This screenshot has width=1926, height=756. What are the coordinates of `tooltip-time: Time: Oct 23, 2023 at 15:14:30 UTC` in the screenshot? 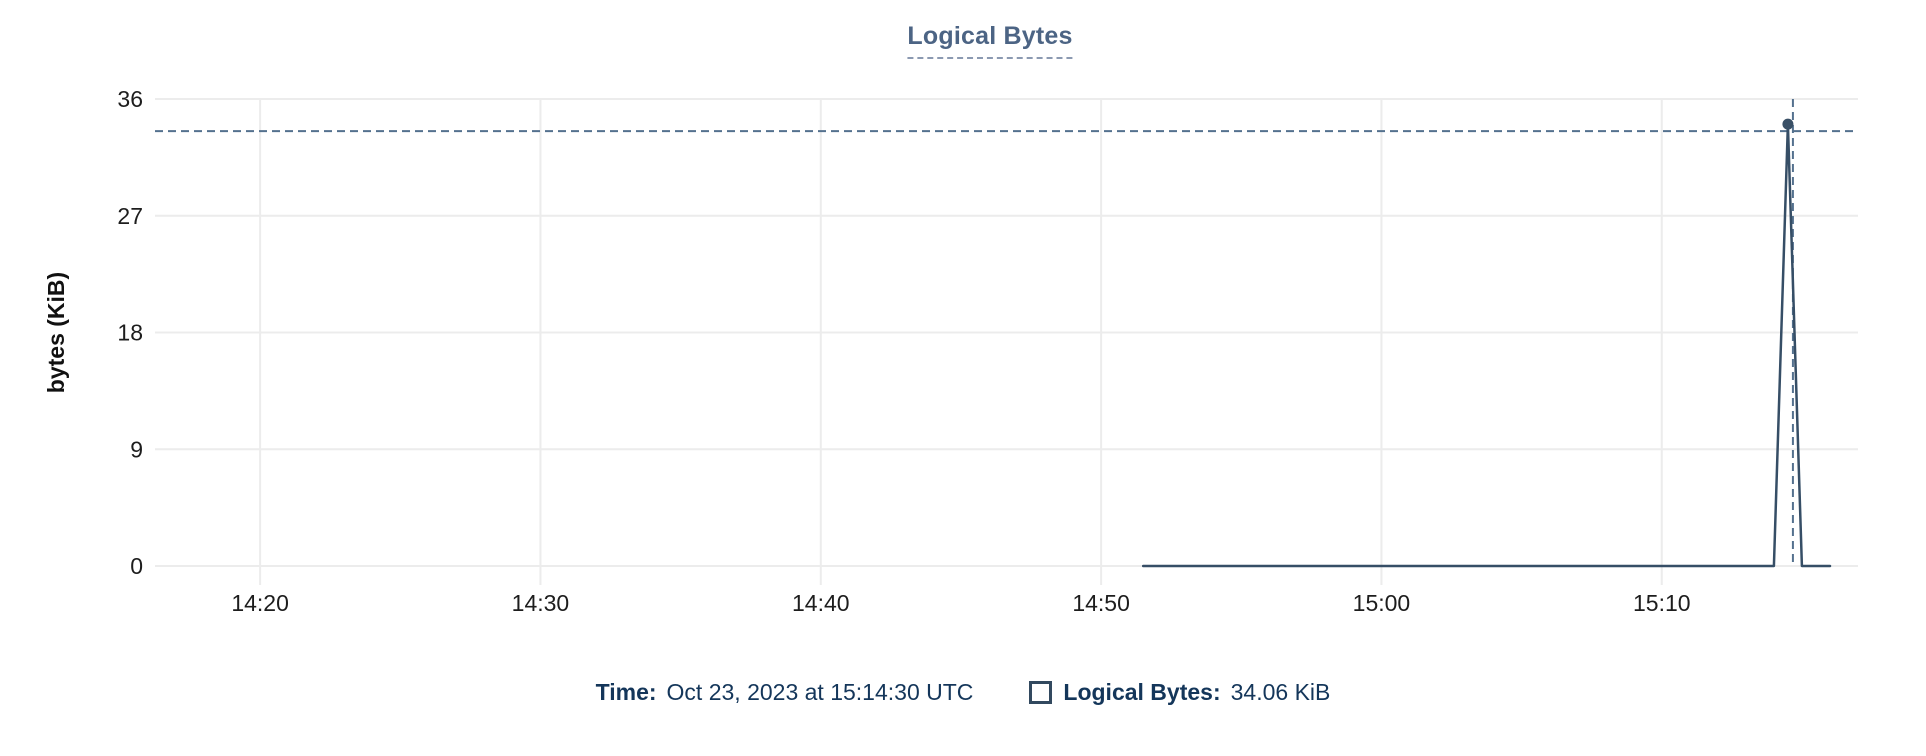 It's located at (785, 692).